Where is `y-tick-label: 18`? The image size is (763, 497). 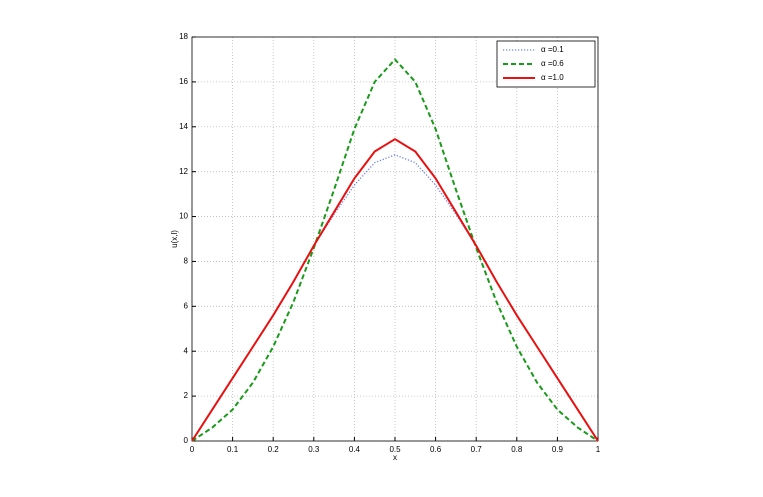
y-tick-label: 18 is located at coordinates (183, 36).